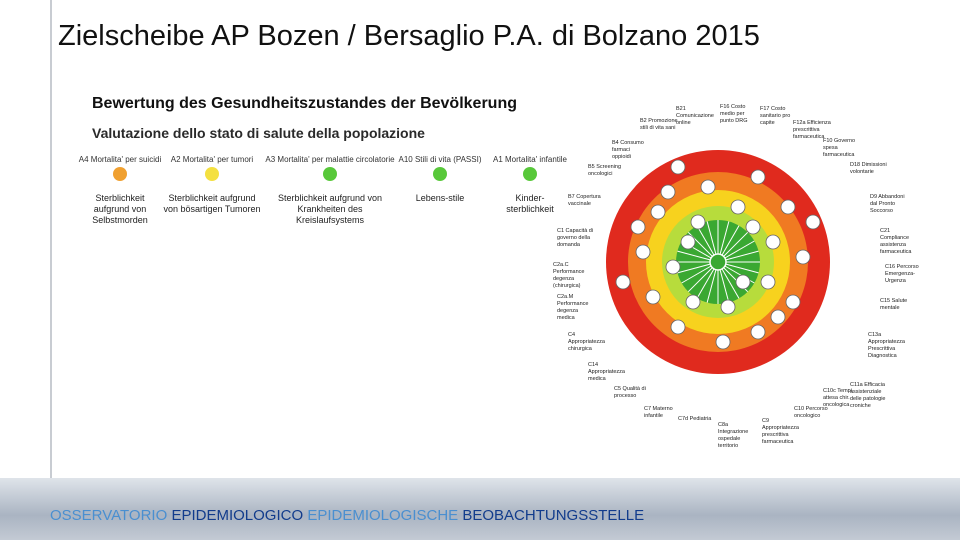 This screenshot has width=960, height=540. I want to click on center, so click(718, 262).